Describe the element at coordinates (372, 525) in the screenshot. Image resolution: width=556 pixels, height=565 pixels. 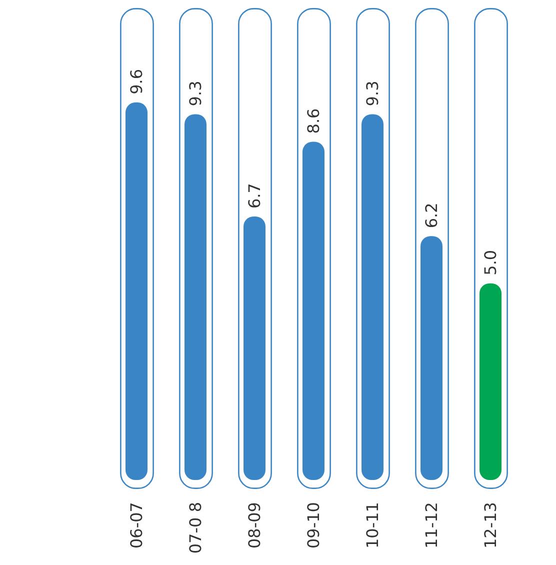
I see `x-tick-label: 10-11` at that location.